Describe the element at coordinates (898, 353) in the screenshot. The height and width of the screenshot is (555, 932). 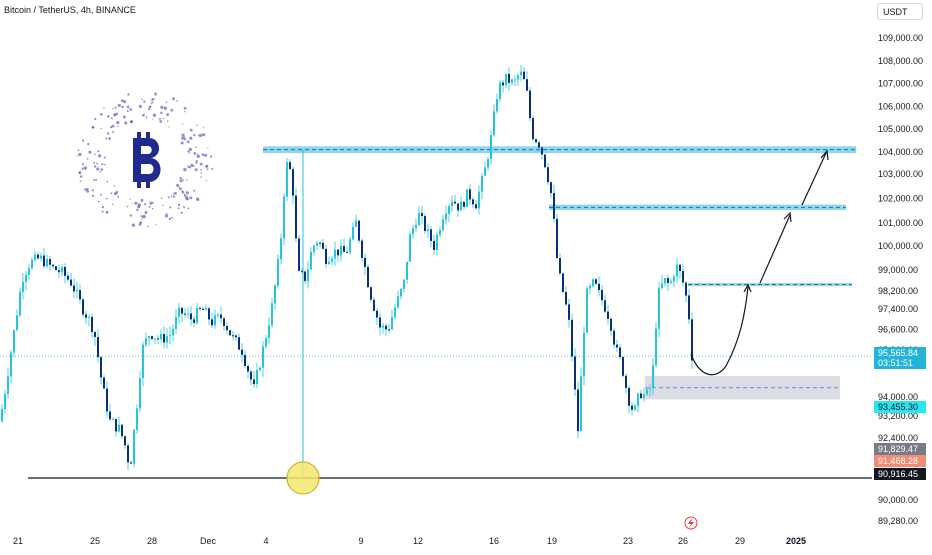
I see `price-marker-label: 95,565.84` at that location.